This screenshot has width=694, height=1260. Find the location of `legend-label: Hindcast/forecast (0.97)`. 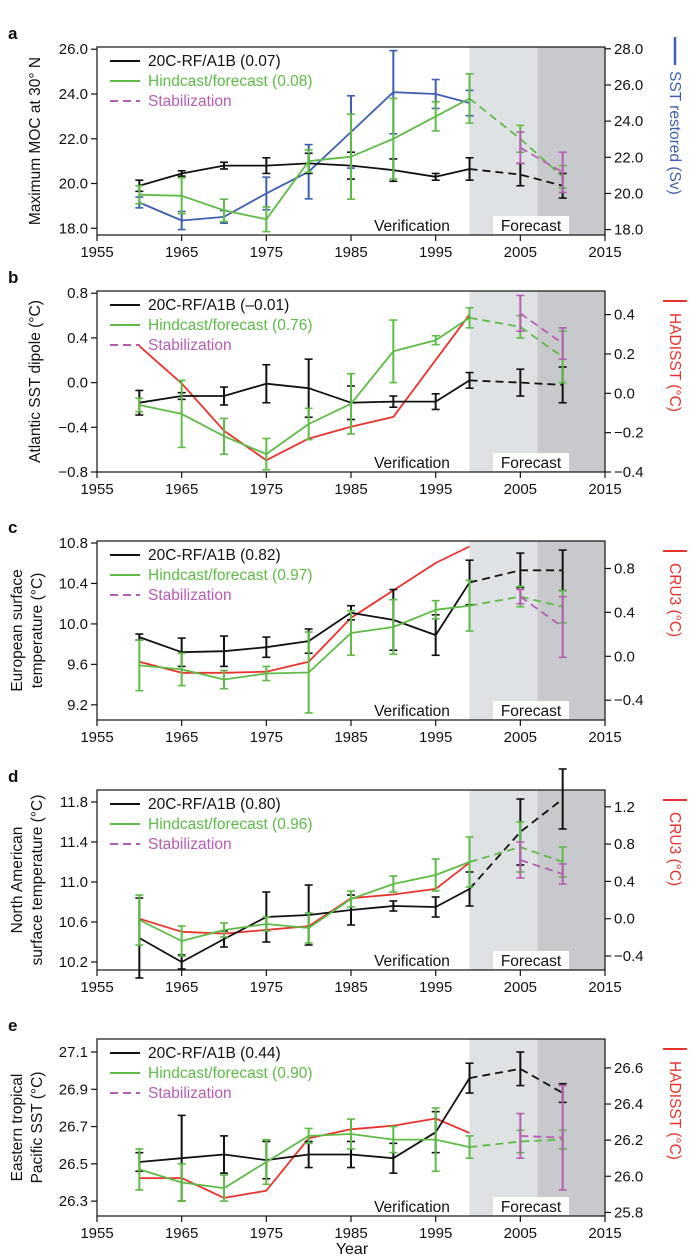

legend-label: Hindcast/forecast (0.97) is located at coordinates (230, 575).